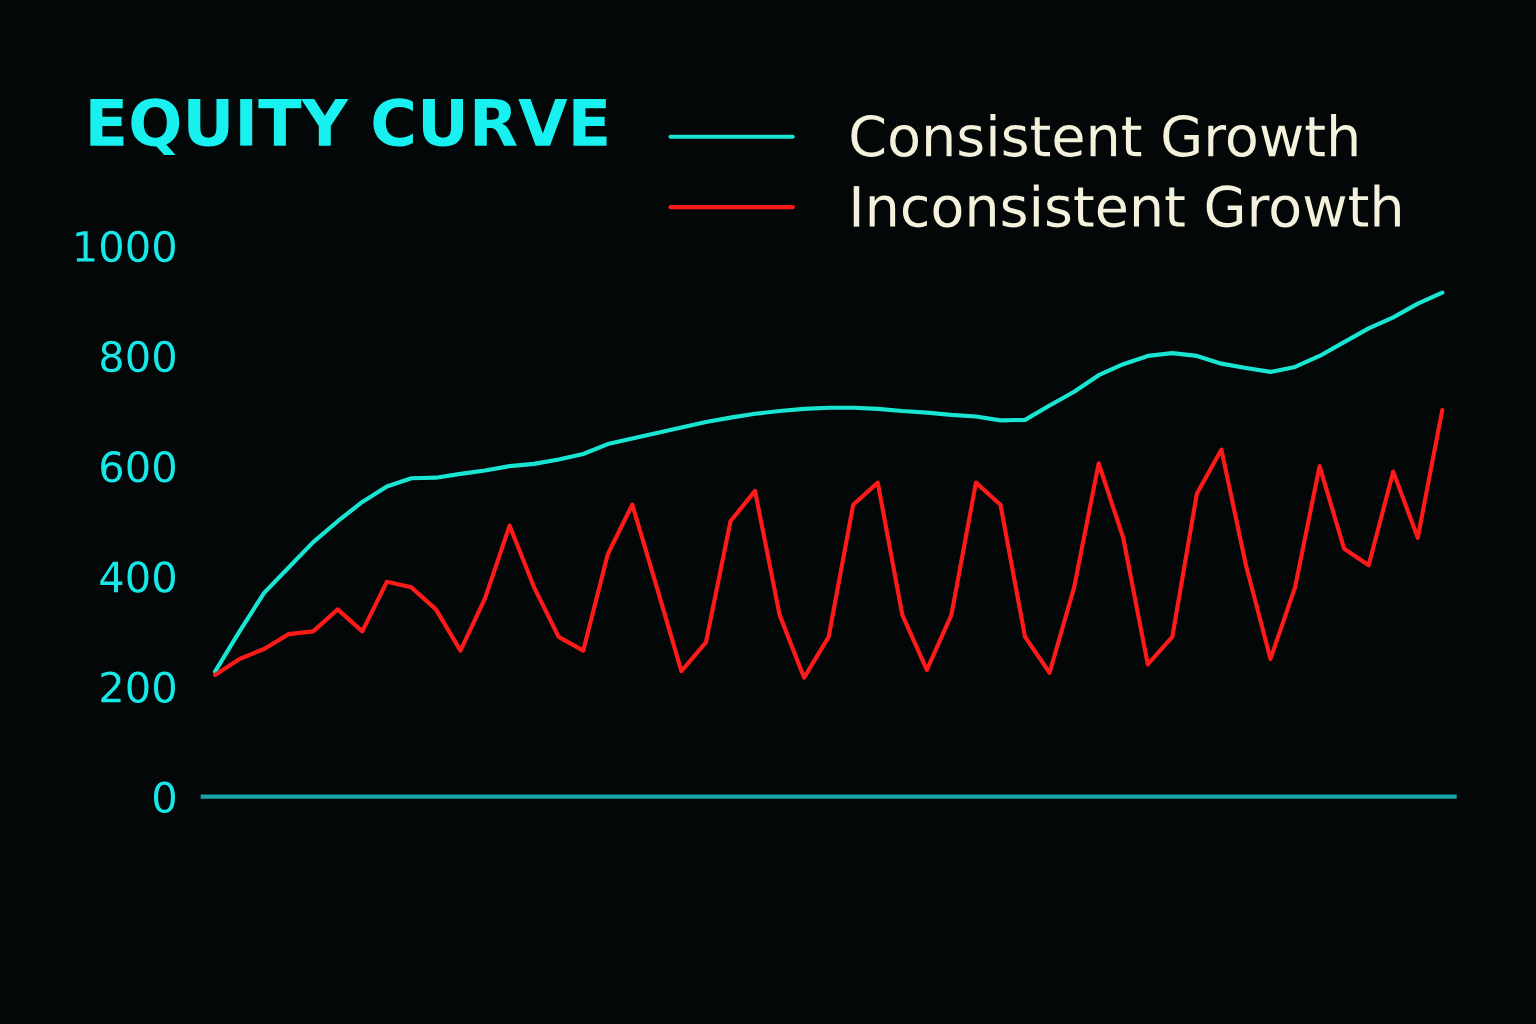 This screenshot has width=1536, height=1024. I want to click on legend-label: Consistent Growth, so click(1104, 135).